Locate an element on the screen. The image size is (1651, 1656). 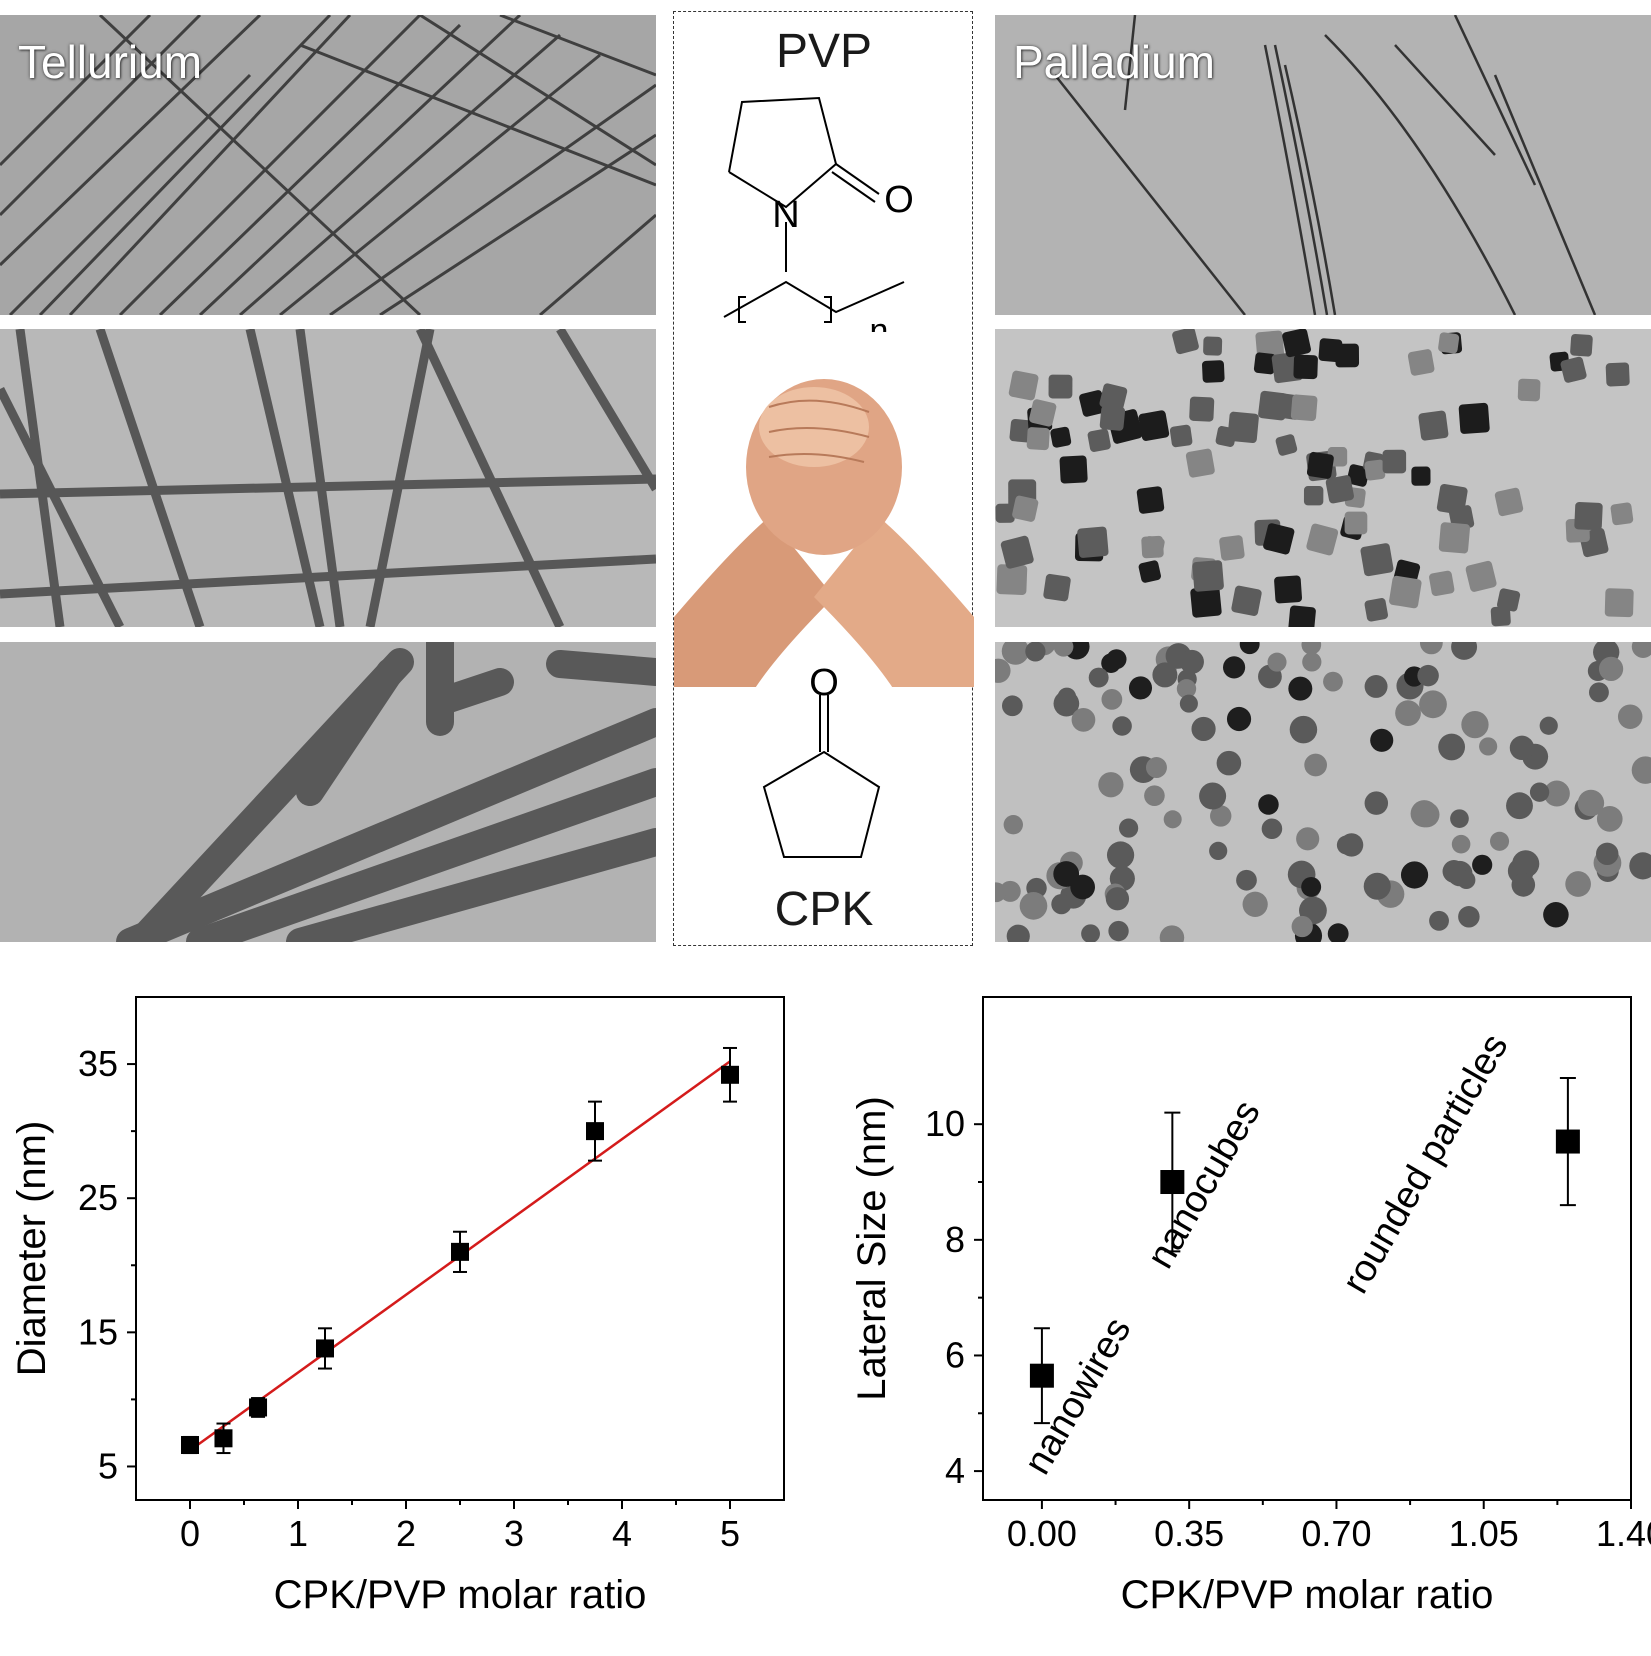
palladium-nanocubes-image is located at coordinates (1323, 478).